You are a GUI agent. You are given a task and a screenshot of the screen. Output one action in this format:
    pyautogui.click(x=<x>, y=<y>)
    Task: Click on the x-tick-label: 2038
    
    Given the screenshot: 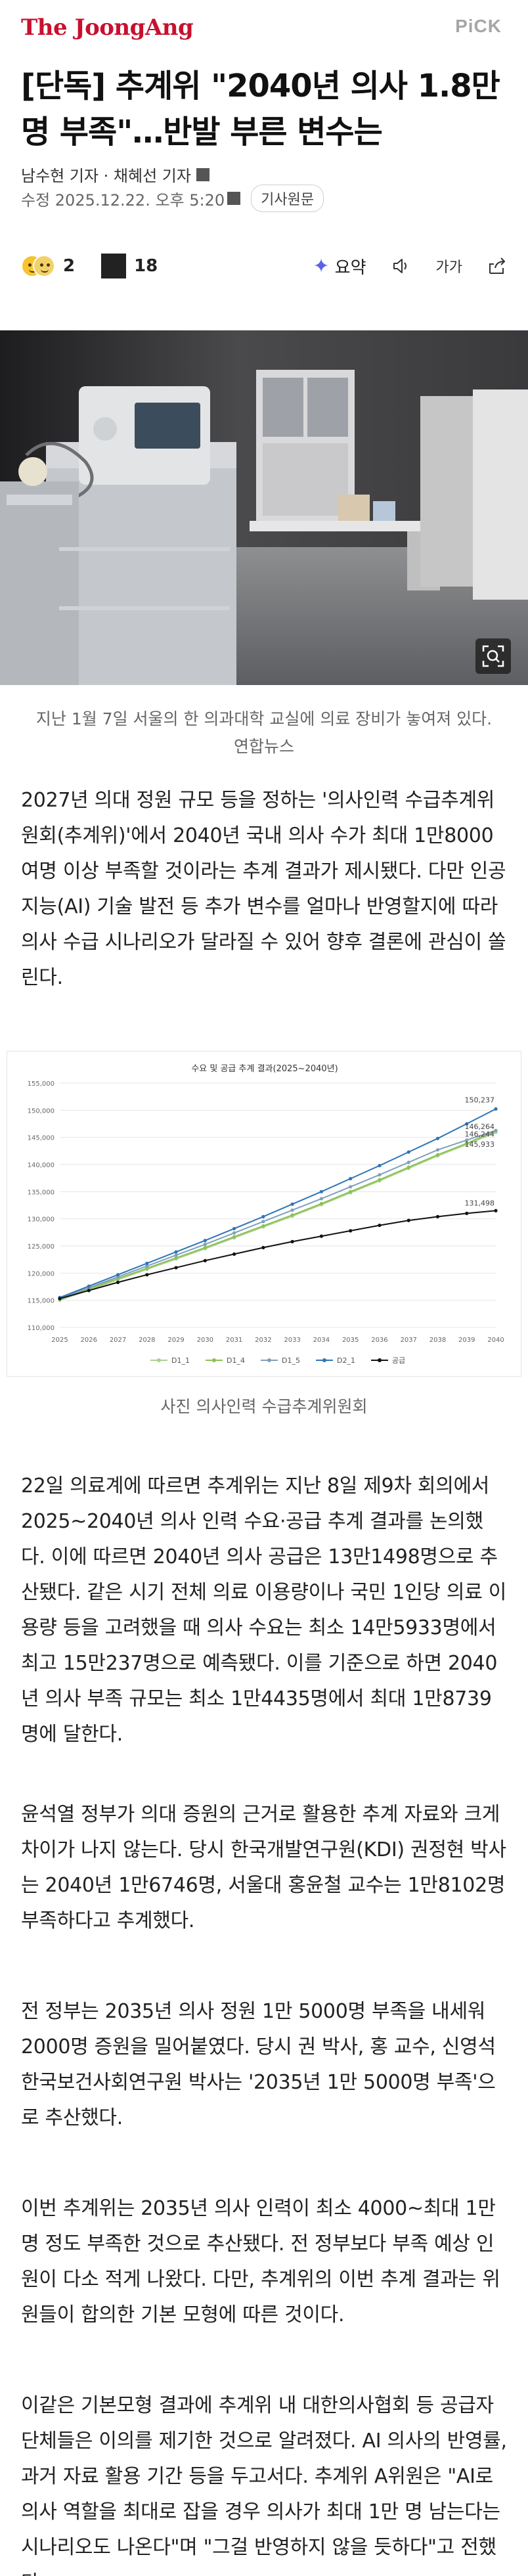 What is the action you would take?
    pyautogui.click(x=437, y=1340)
    